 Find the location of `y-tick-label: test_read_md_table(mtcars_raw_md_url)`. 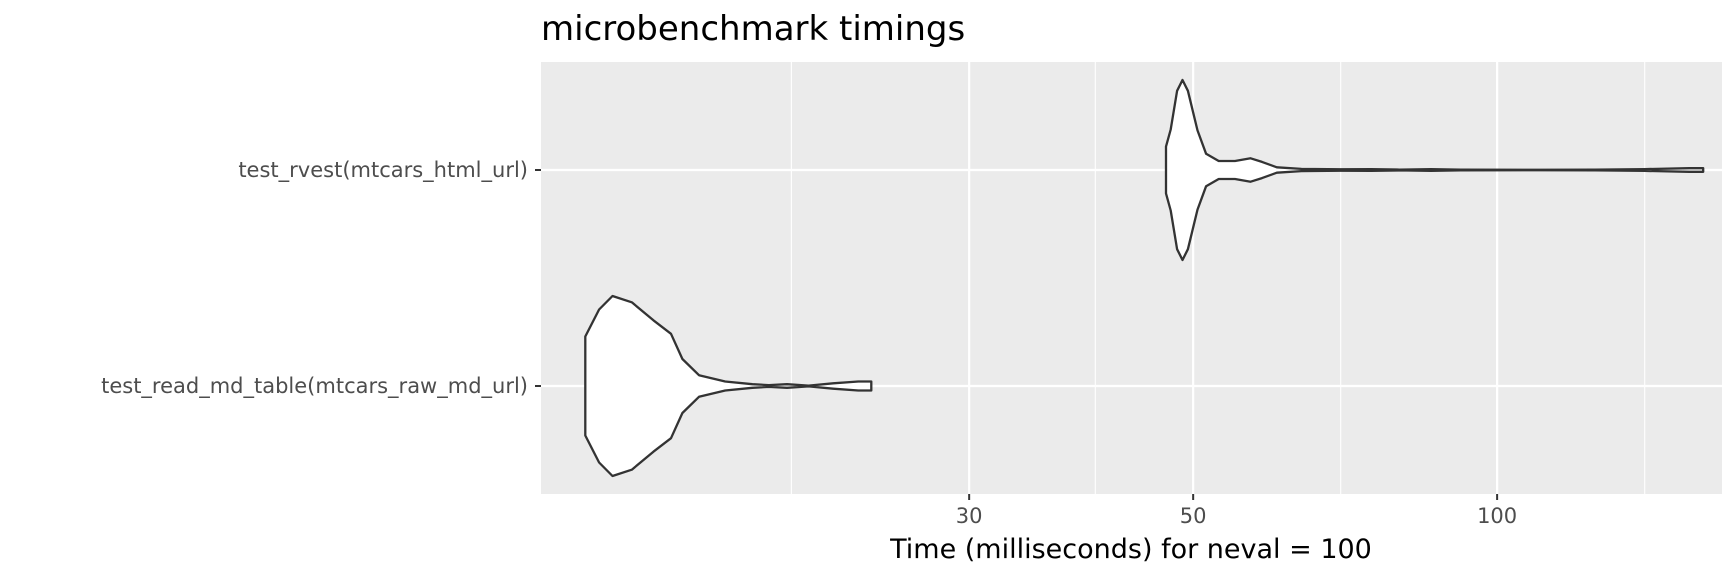

y-tick-label: test_read_md_table(mtcars_raw_md_url) is located at coordinates (314, 386).